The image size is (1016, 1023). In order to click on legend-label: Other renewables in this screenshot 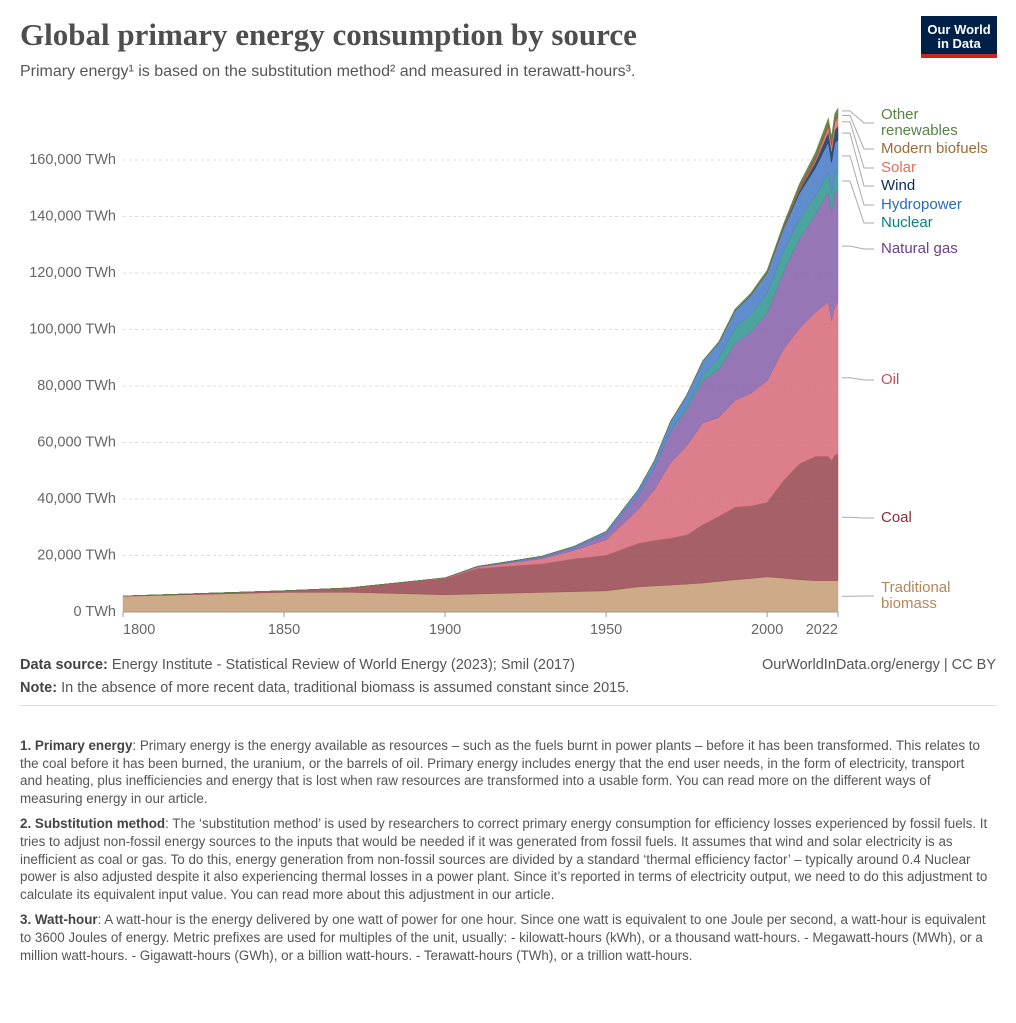, I will do `click(919, 122)`.